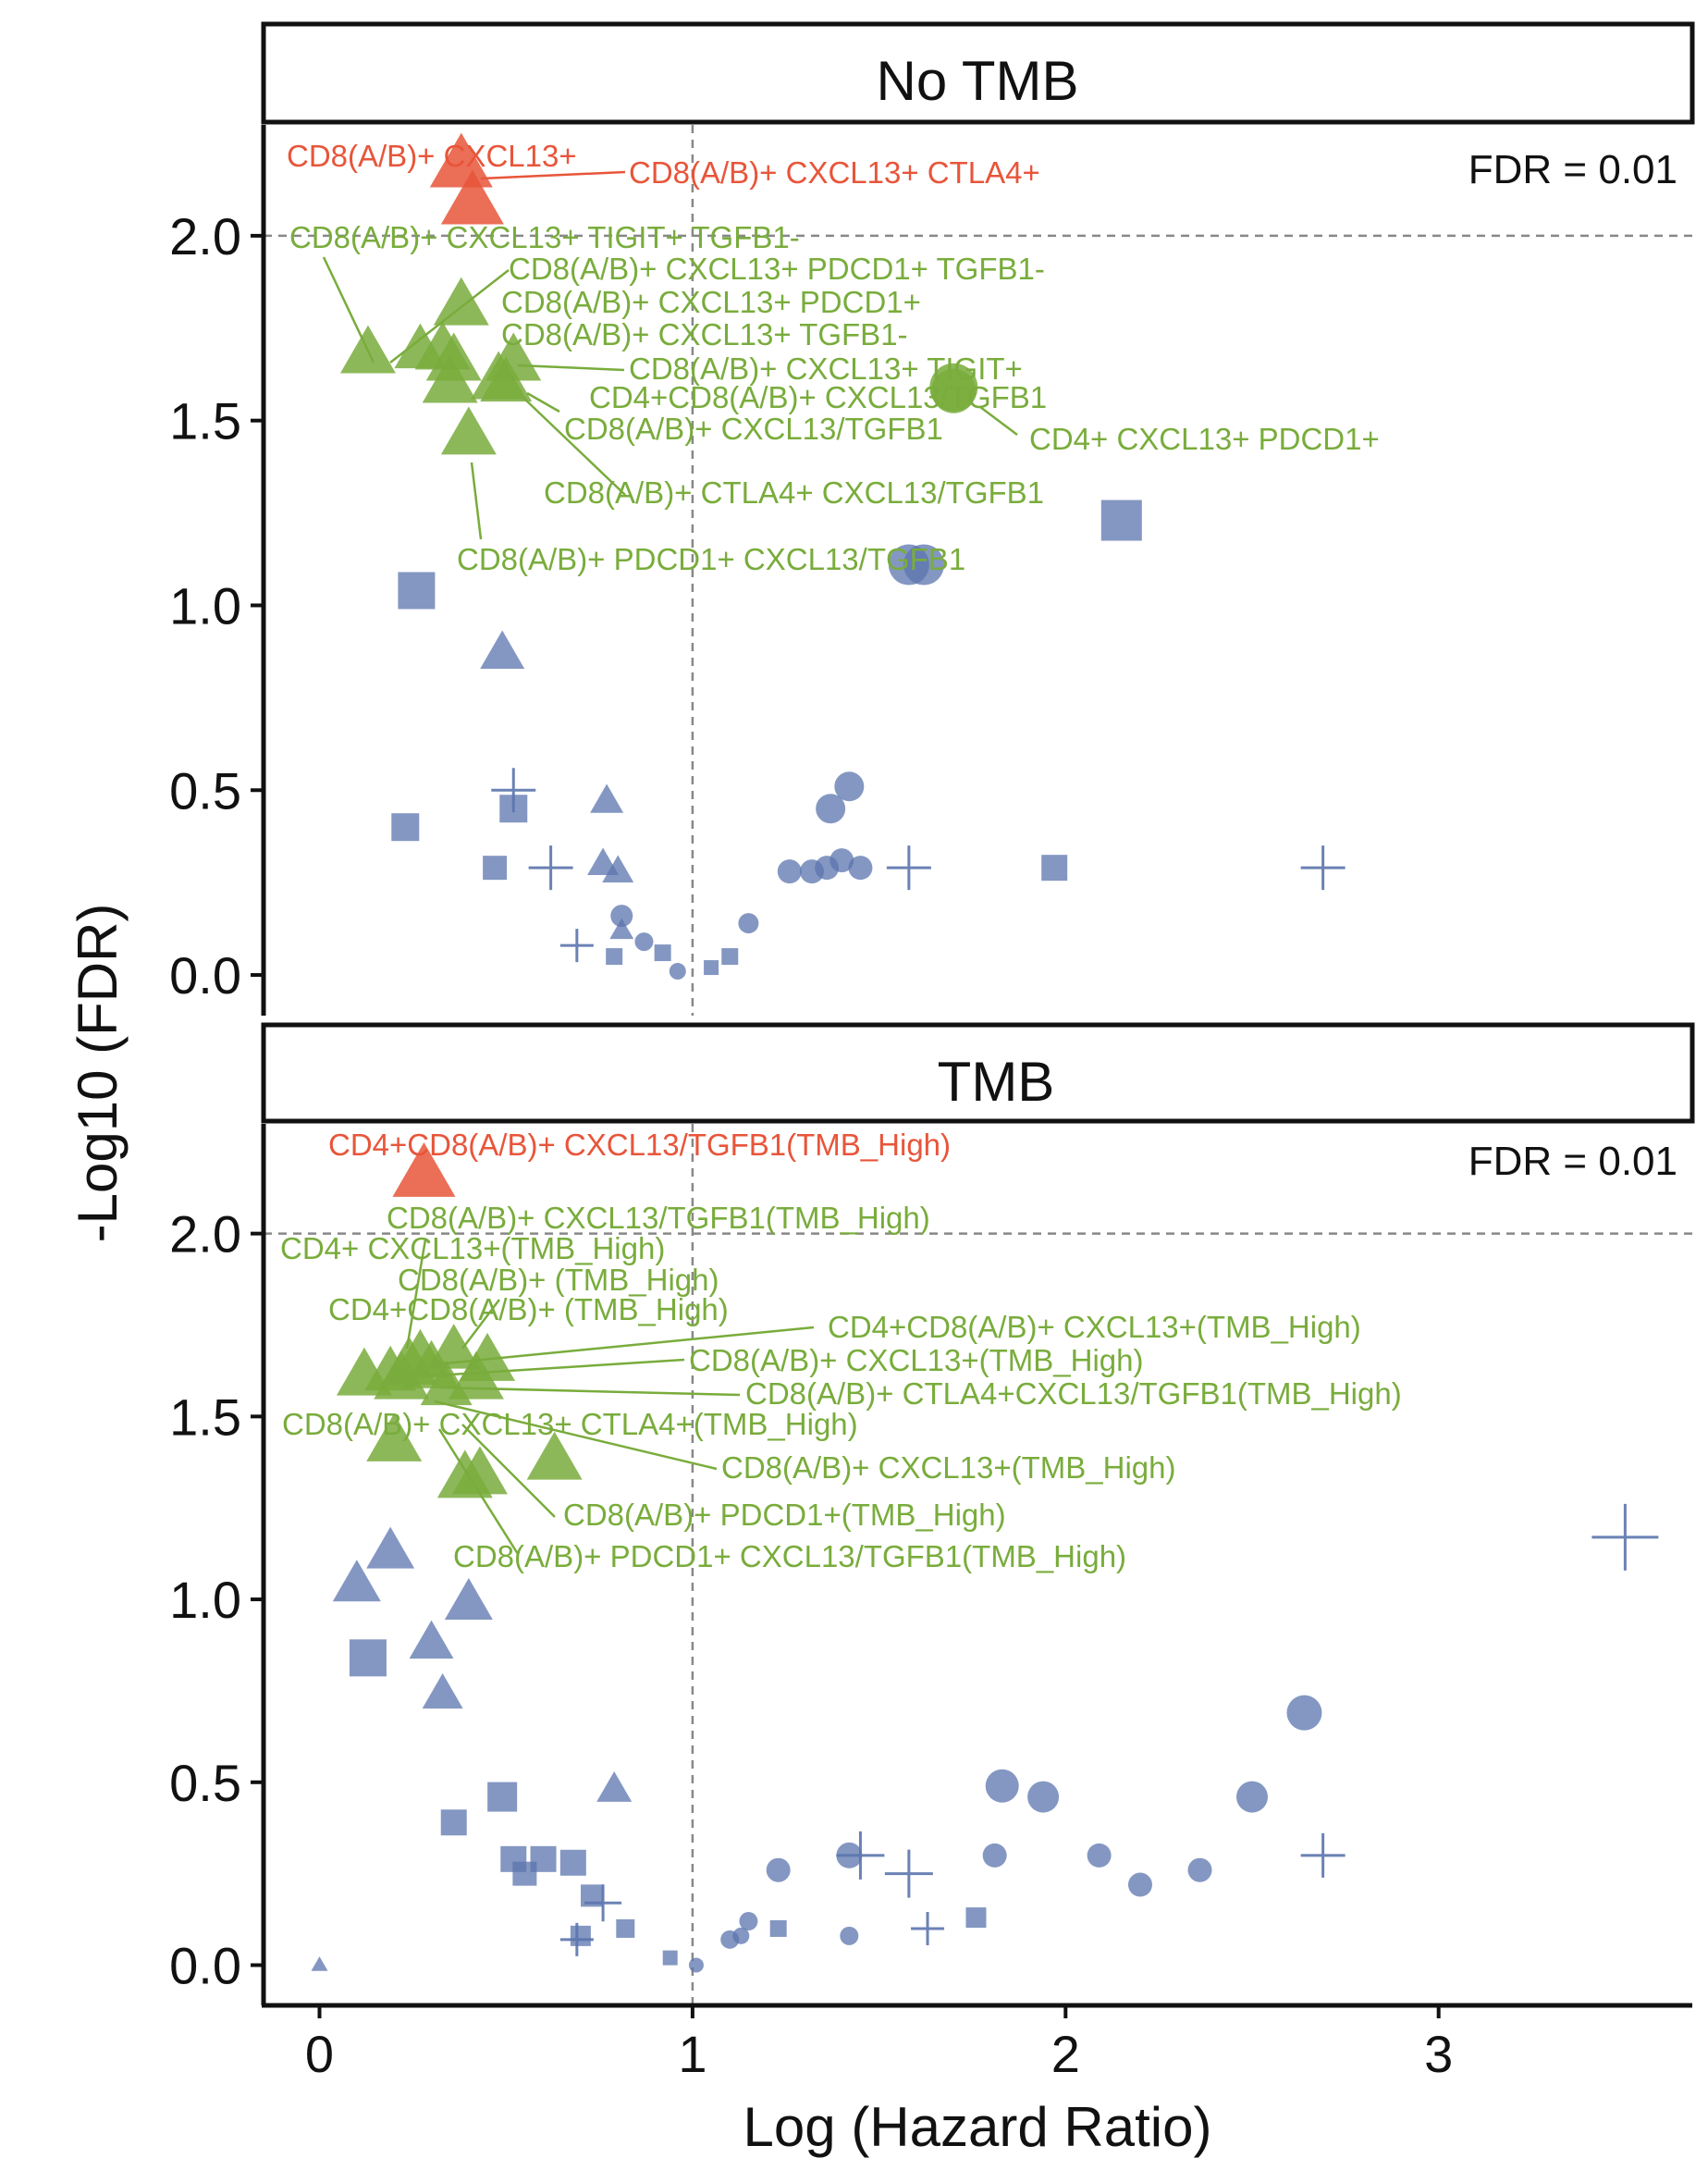 The height and width of the screenshot is (2158, 1708). I want to click on label-cd4-cxcl13-pdcd1: CD4+ CXCL13+ PDCD1+, so click(1204, 439).